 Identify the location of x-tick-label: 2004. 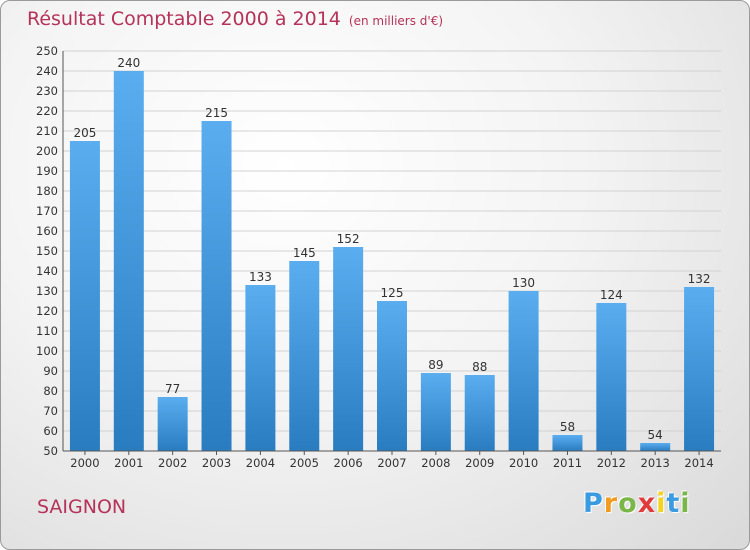
(260, 463).